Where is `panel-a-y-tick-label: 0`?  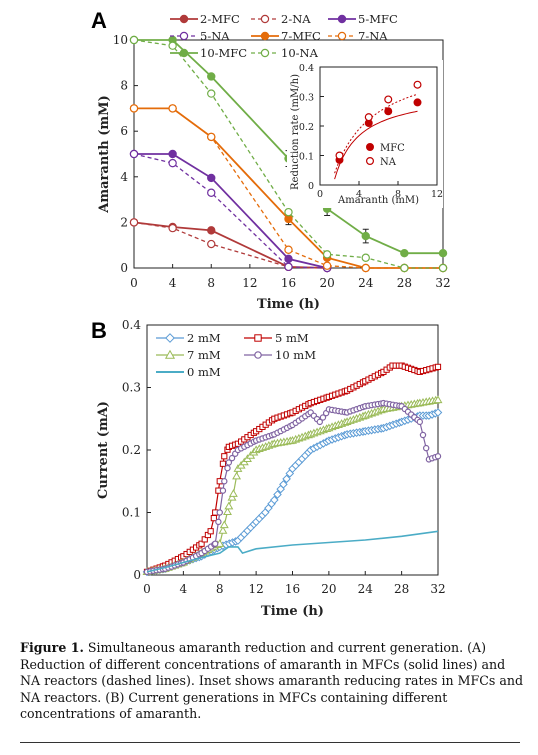 panel-a-y-tick-label: 0 is located at coordinates (124, 268).